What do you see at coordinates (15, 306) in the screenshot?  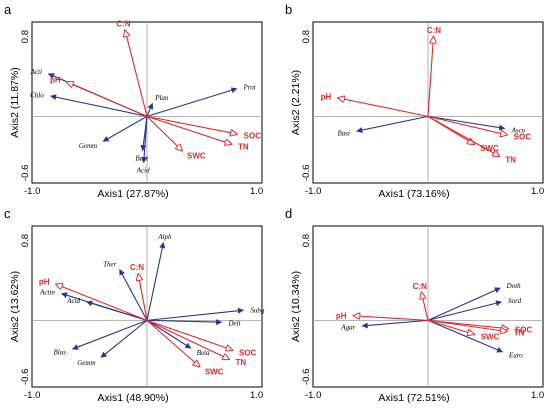 I see `y-axis-label: Axis2 (13.62%)` at bounding box center [15, 306].